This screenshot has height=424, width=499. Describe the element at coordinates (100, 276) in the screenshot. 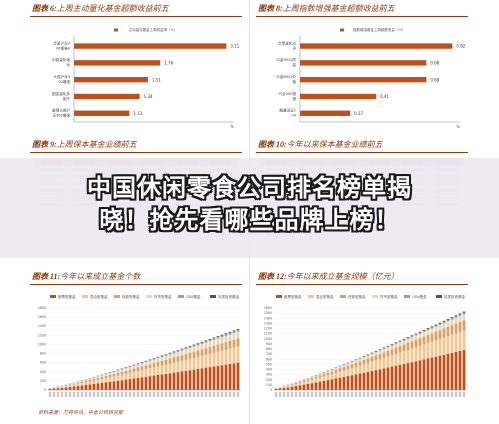

I see `figure-11-title-text: 今年以来成立基金个数` at that location.